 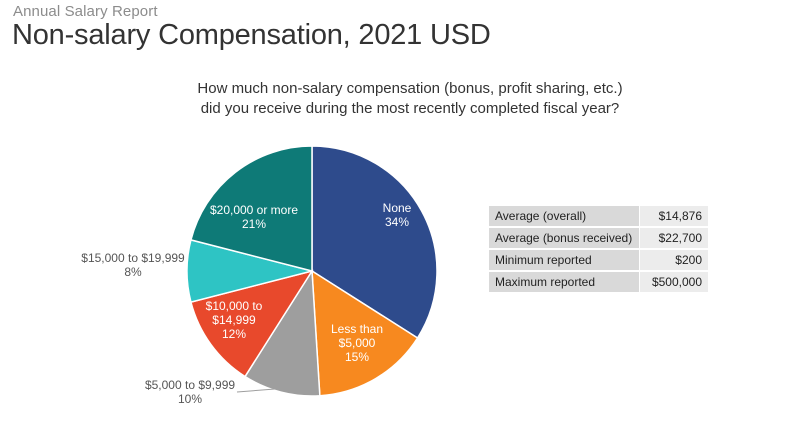 I want to click on stats-row: Average (bonus received) $22,700, so click(x=599, y=238).